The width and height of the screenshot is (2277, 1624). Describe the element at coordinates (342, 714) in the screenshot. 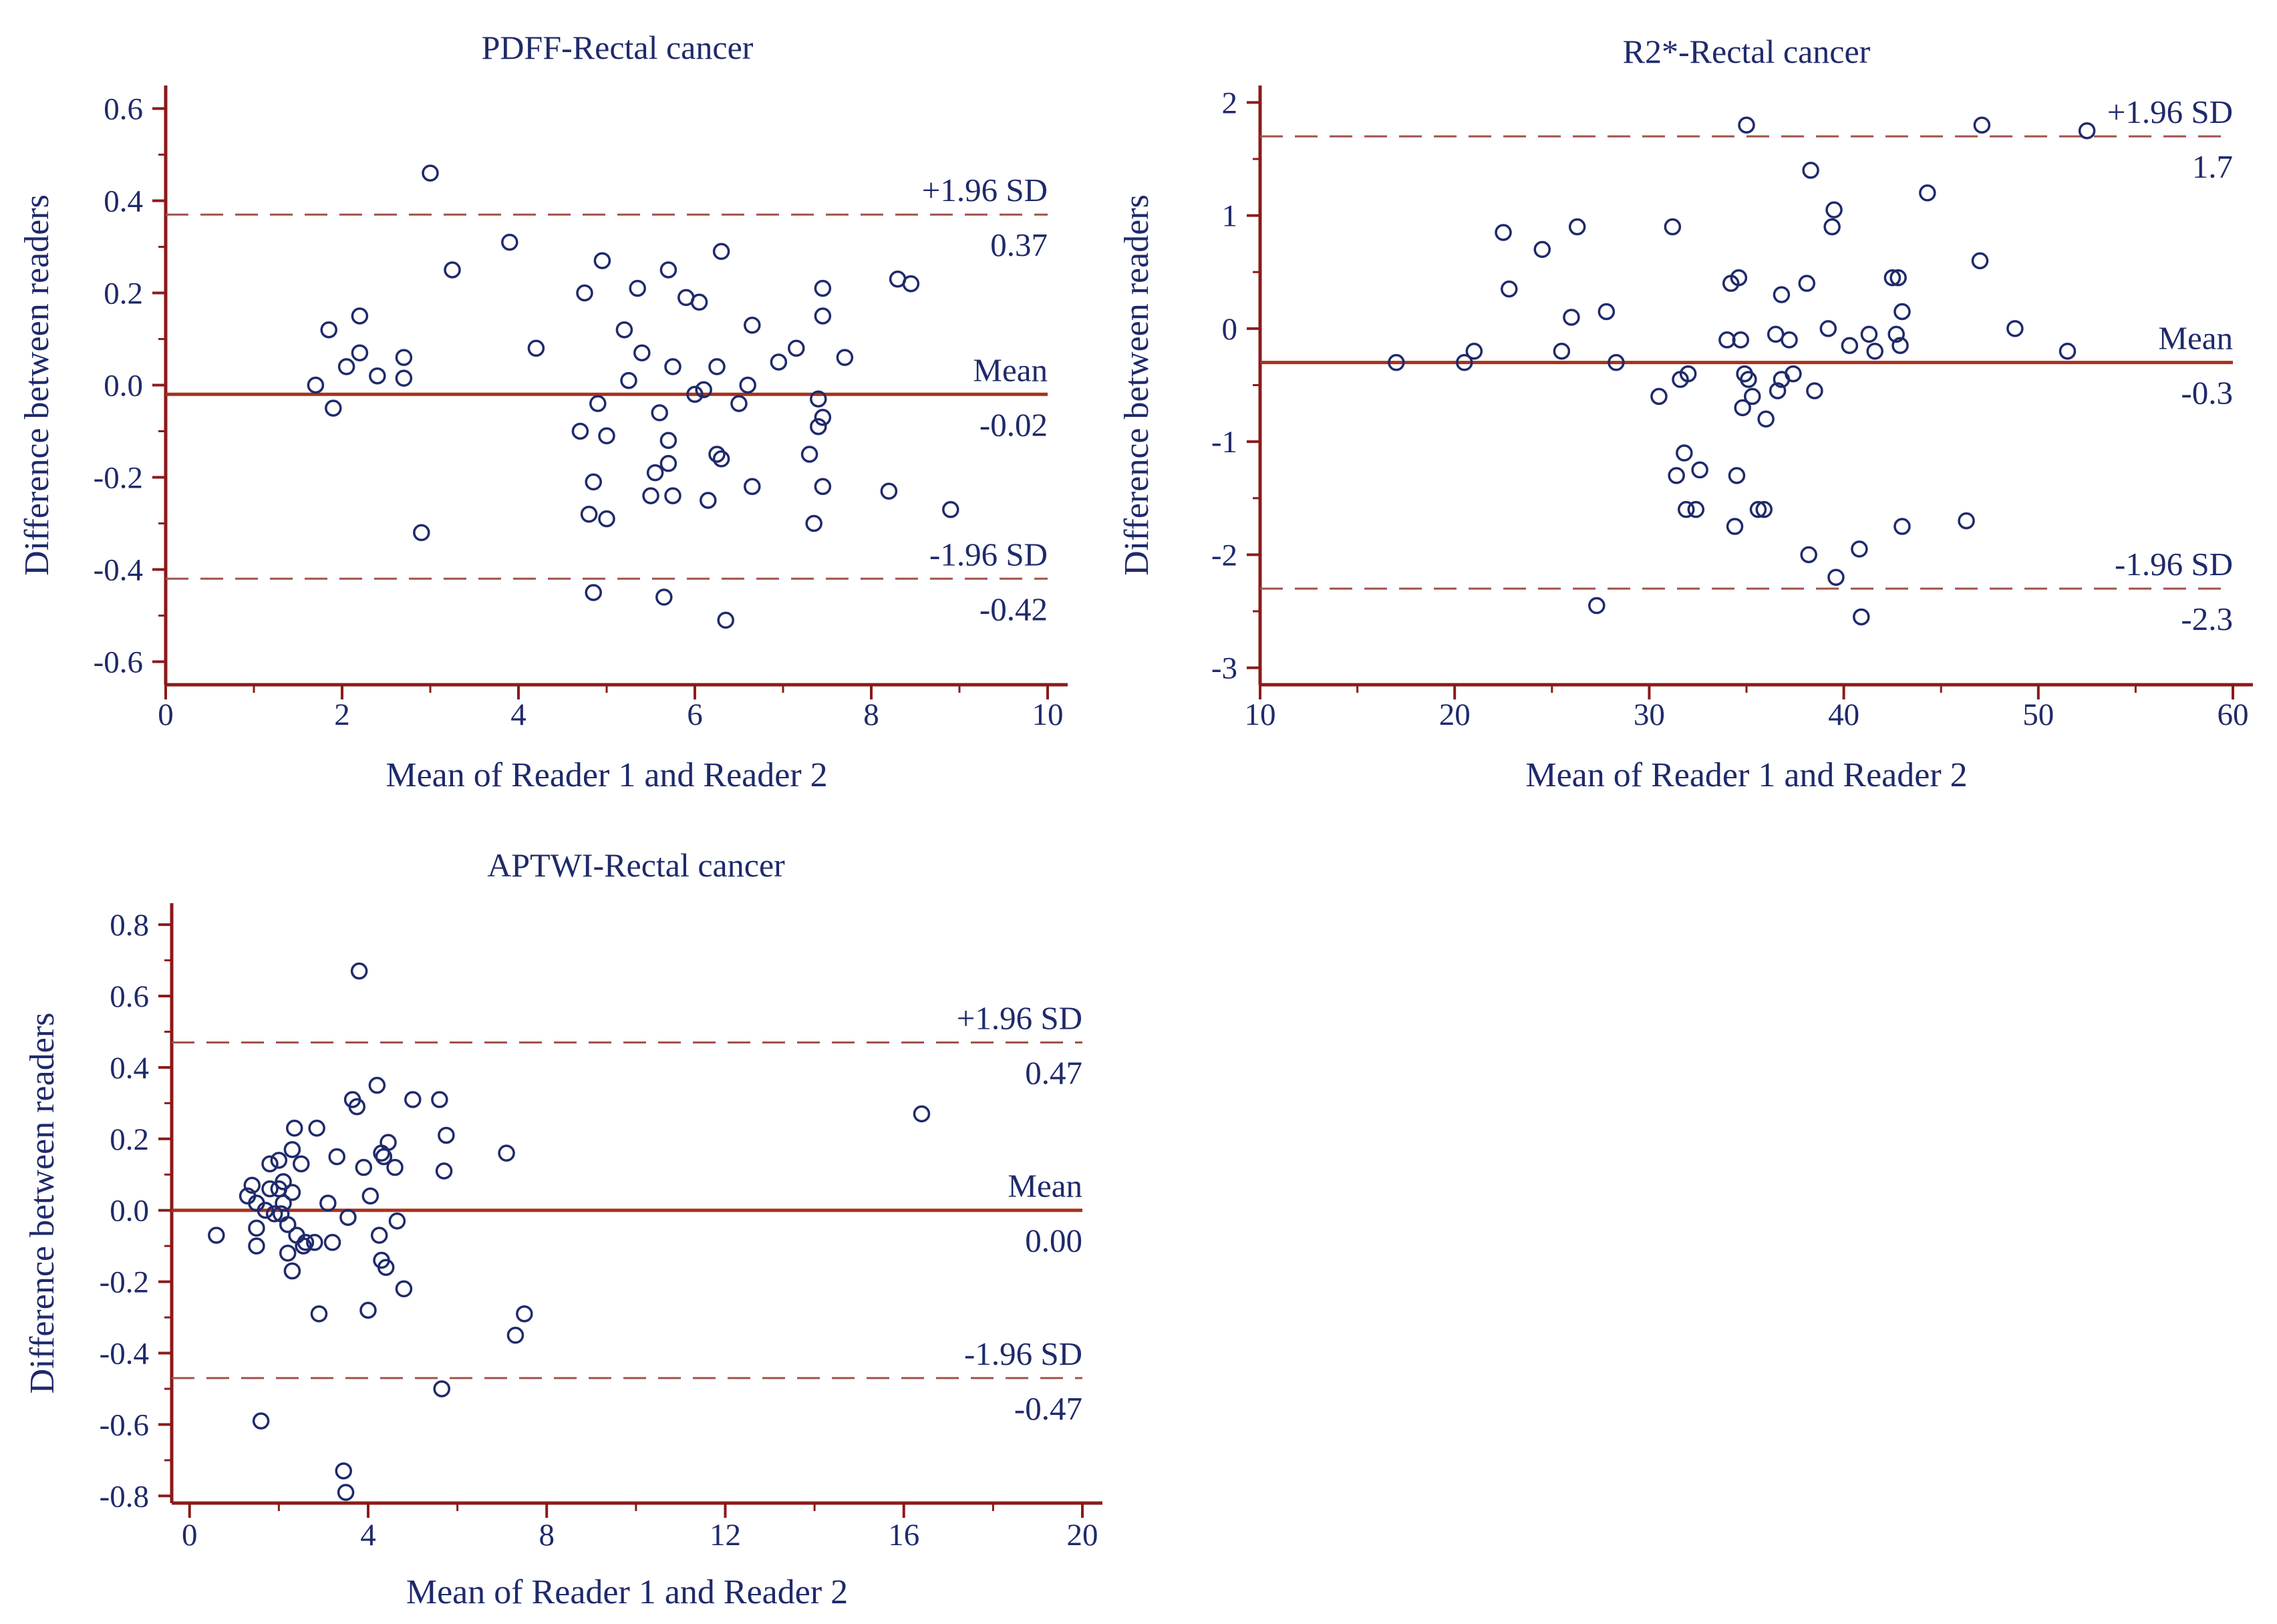

I see `x-tick-label: 2` at that location.